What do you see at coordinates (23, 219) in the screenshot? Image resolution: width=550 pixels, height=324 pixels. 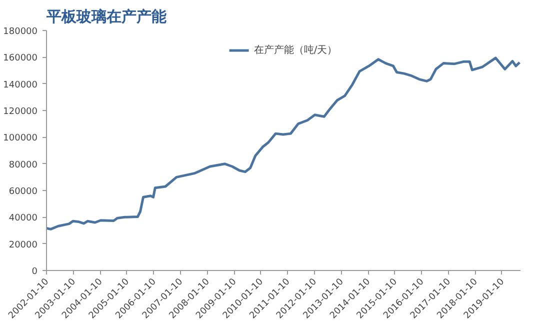 I see `y-tick-label: 40000` at bounding box center [23, 219].